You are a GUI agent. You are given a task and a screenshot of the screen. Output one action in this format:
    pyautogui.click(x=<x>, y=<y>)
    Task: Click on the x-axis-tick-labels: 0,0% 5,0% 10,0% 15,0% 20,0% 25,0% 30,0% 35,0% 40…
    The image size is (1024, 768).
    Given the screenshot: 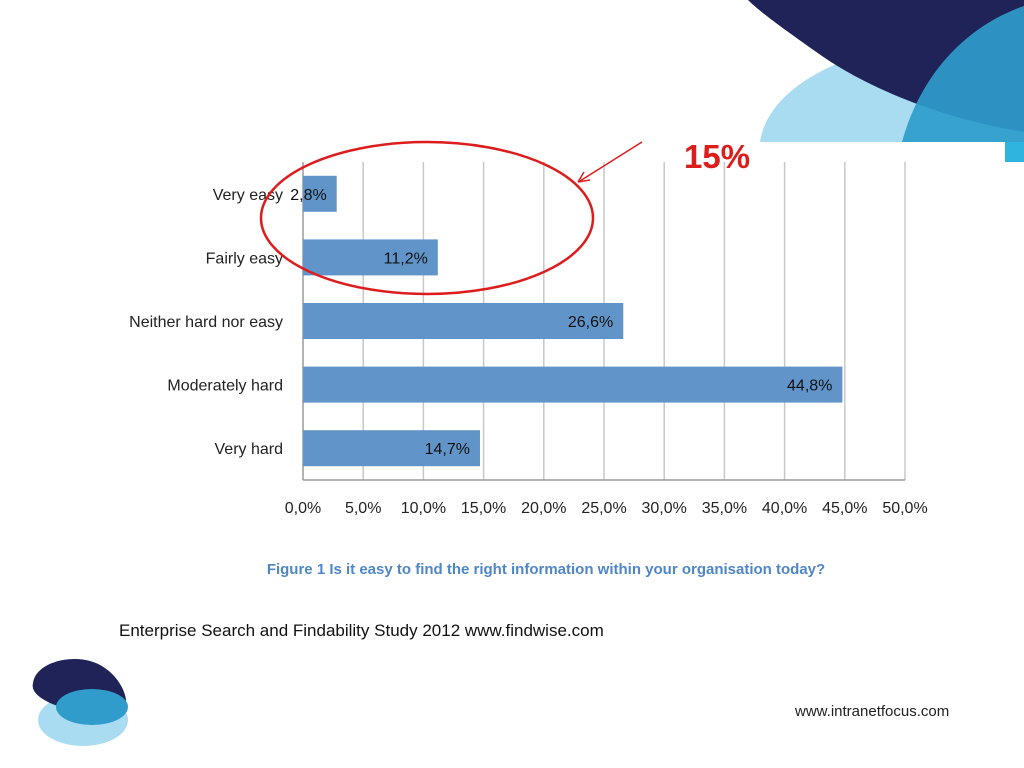 What is the action you would take?
    pyautogui.click(x=606, y=508)
    